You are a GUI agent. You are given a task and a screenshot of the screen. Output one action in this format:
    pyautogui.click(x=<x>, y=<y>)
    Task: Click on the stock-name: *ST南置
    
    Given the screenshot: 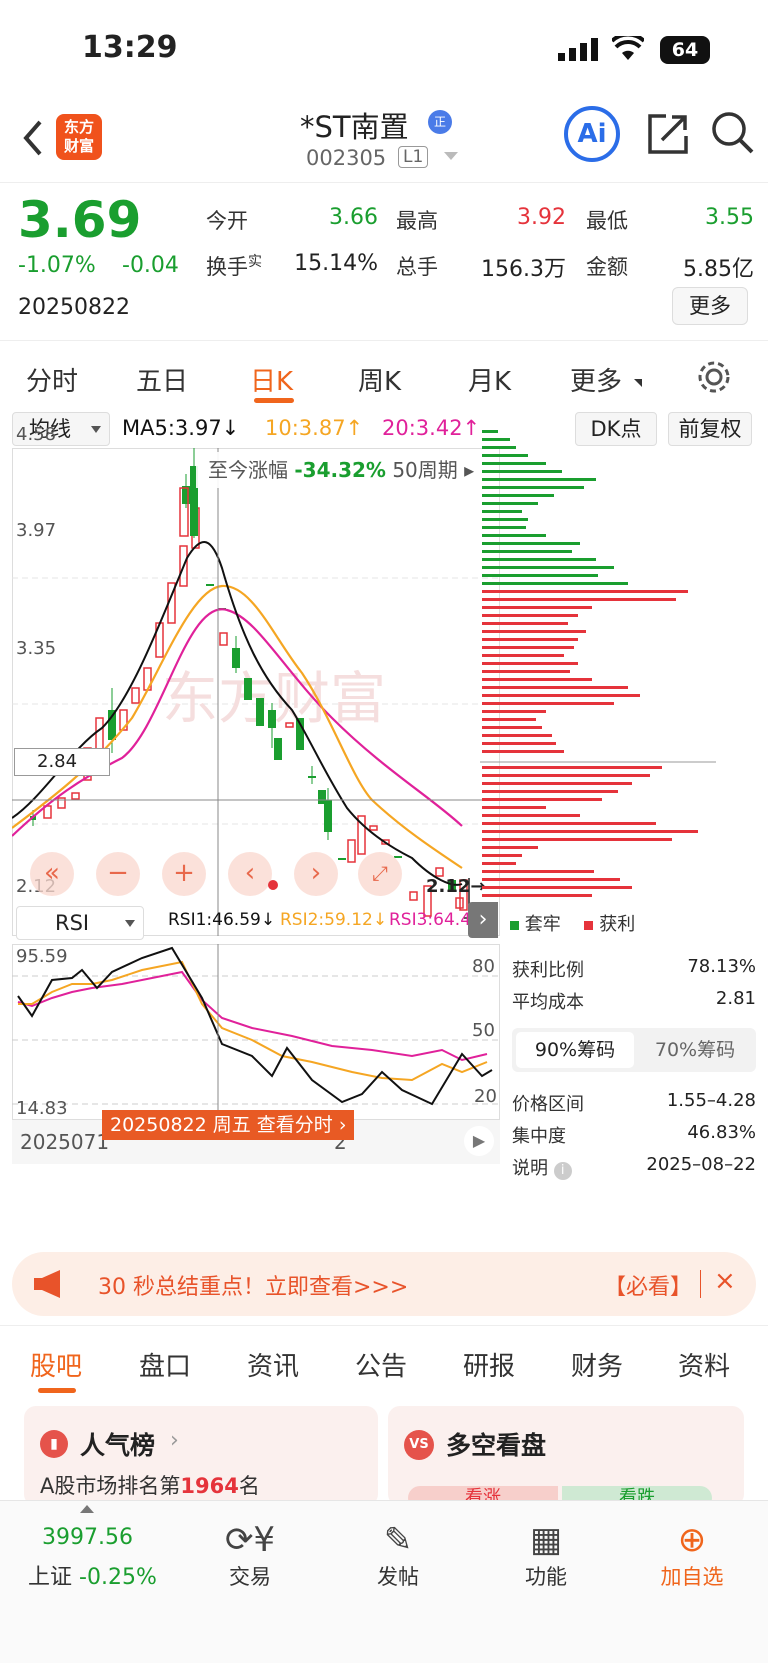 What is the action you would take?
    pyautogui.click(x=354, y=127)
    